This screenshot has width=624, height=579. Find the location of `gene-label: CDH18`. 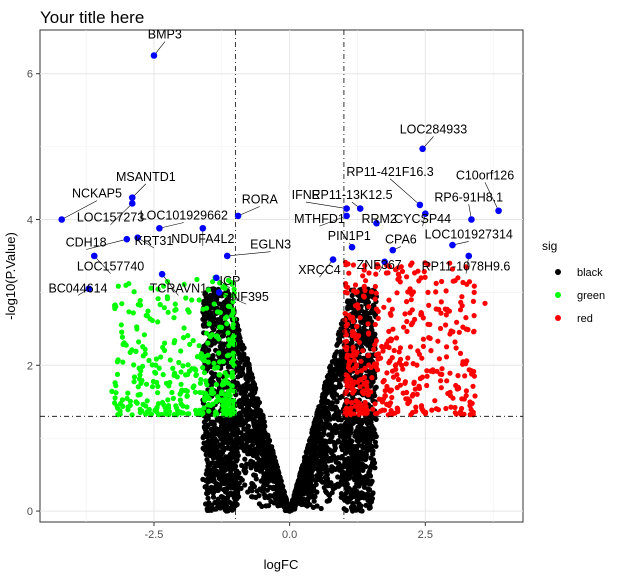

gene-label: CDH18 is located at coordinates (86, 242).